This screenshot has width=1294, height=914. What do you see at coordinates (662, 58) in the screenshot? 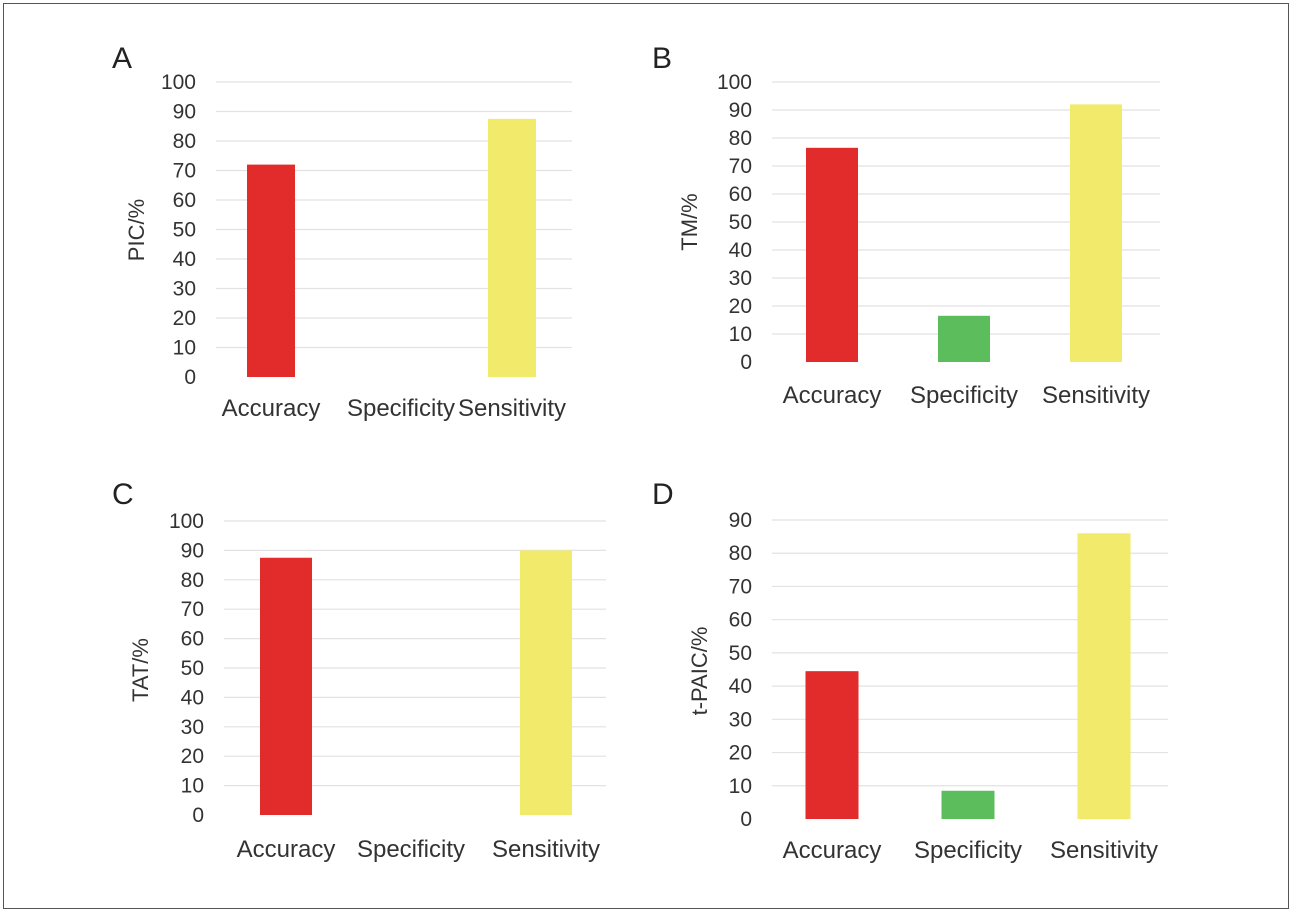
I see `panel-letter: B` at bounding box center [662, 58].